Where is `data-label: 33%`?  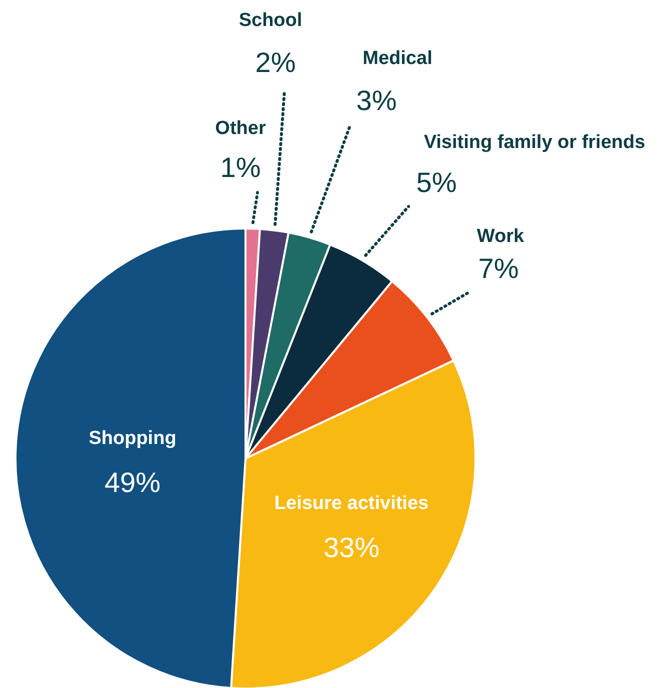
data-label: 33% is located at coordinates (351, 547).